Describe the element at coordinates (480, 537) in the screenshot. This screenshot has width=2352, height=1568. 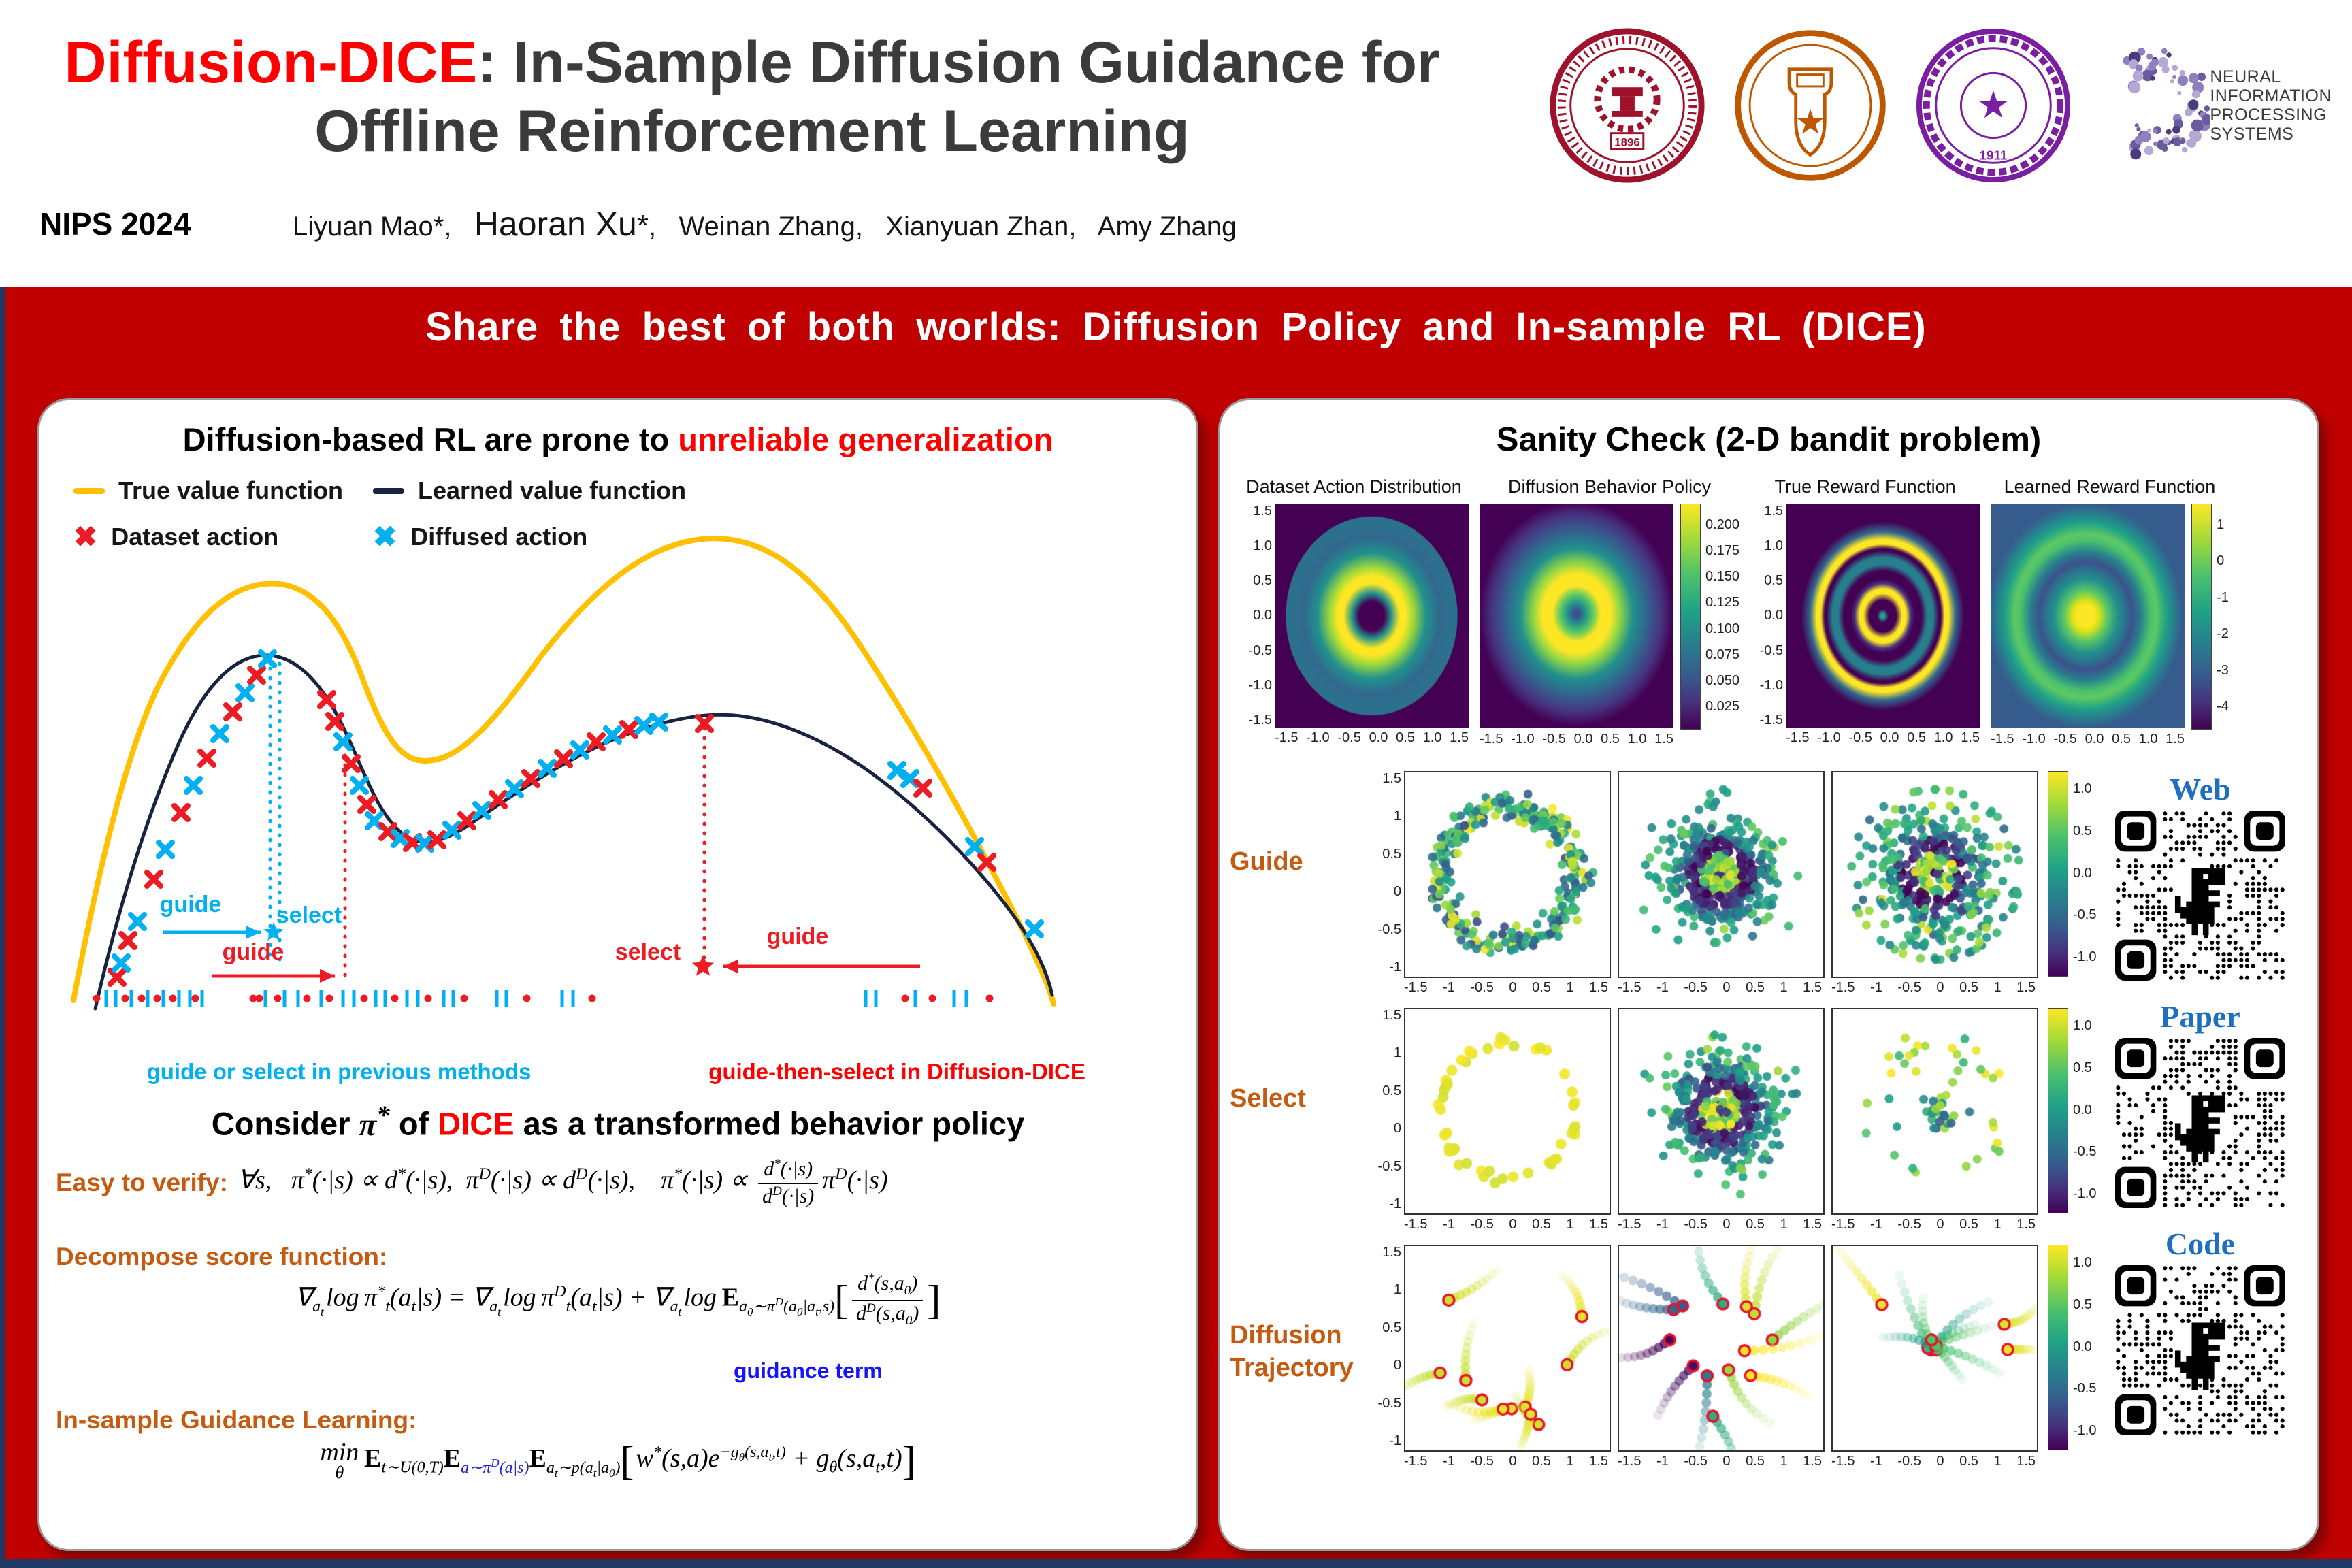
I see `legend-diffused-action: ✖ Diffused action` at that location.